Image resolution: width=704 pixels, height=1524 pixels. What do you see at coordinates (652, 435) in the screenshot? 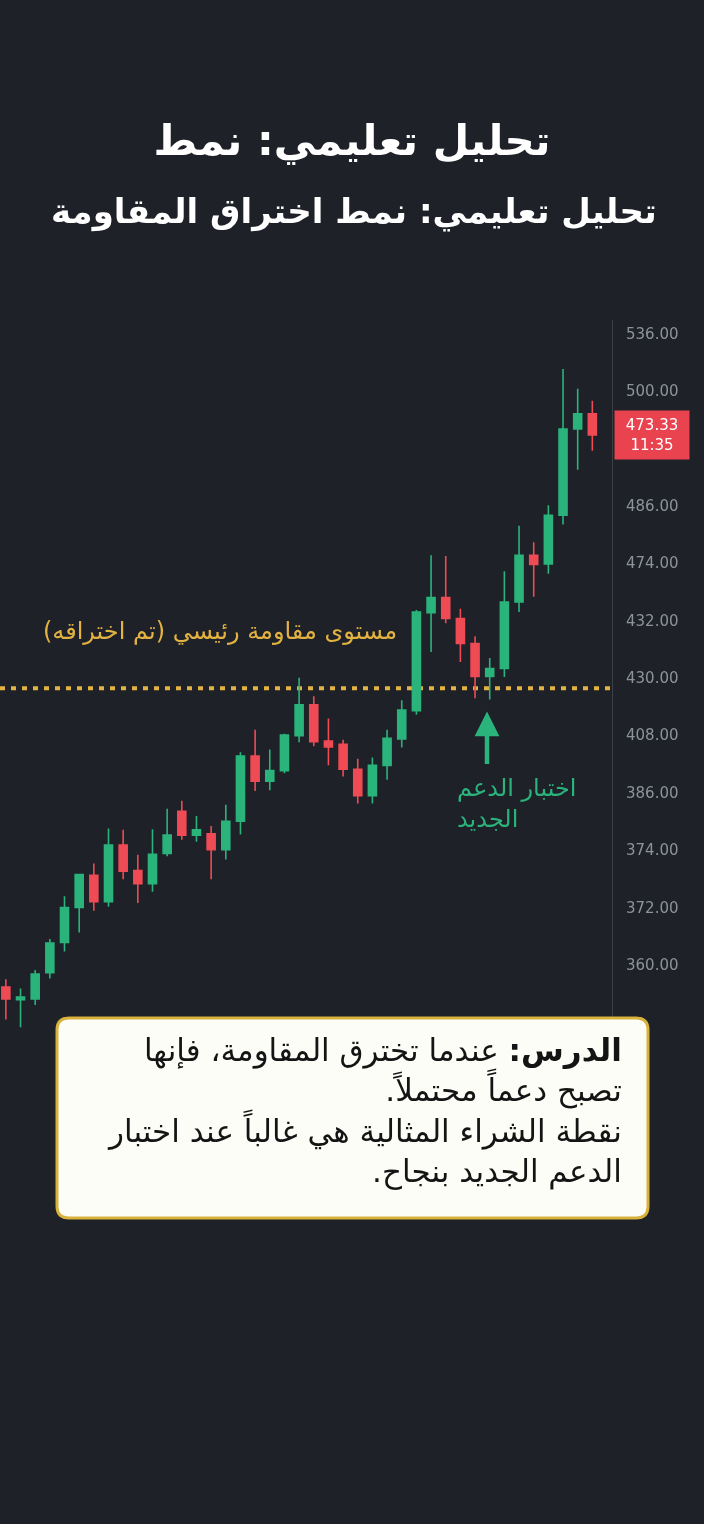
I see `text: 473.33 11:35` at bounding box center [652, 435].